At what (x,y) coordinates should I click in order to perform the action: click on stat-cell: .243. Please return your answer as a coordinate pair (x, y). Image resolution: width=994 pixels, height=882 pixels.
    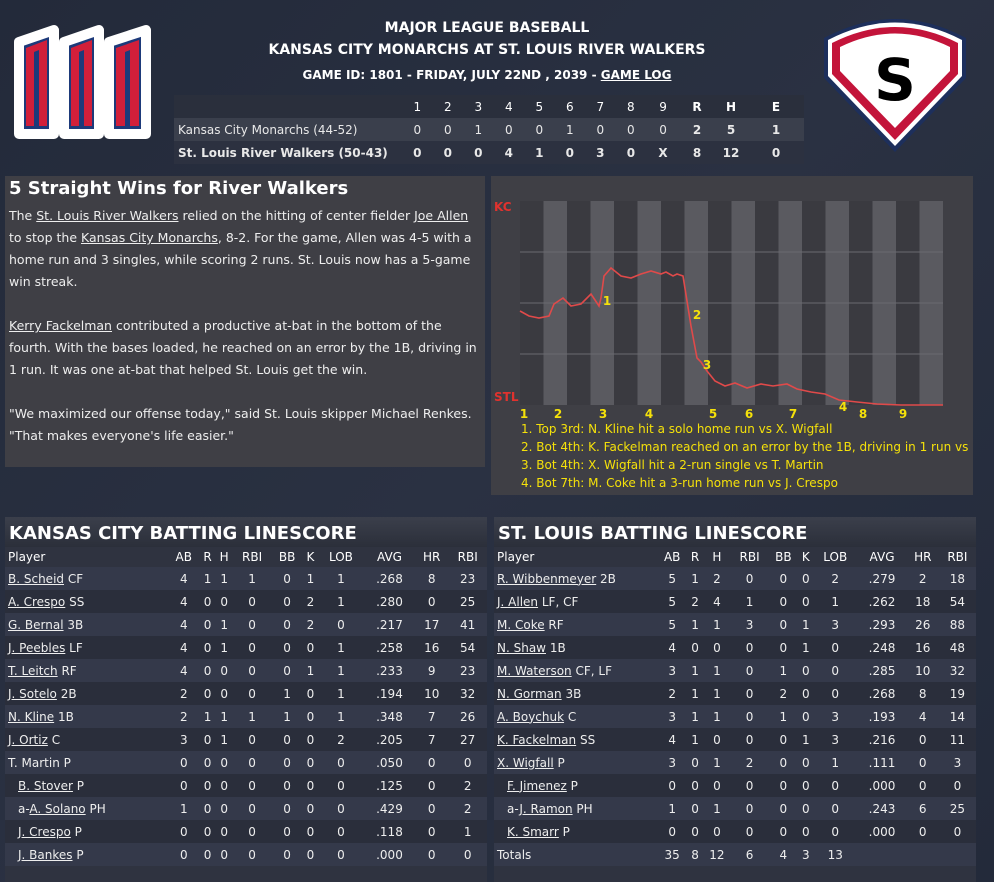
    Looking at the image, I should click on (882, 808).